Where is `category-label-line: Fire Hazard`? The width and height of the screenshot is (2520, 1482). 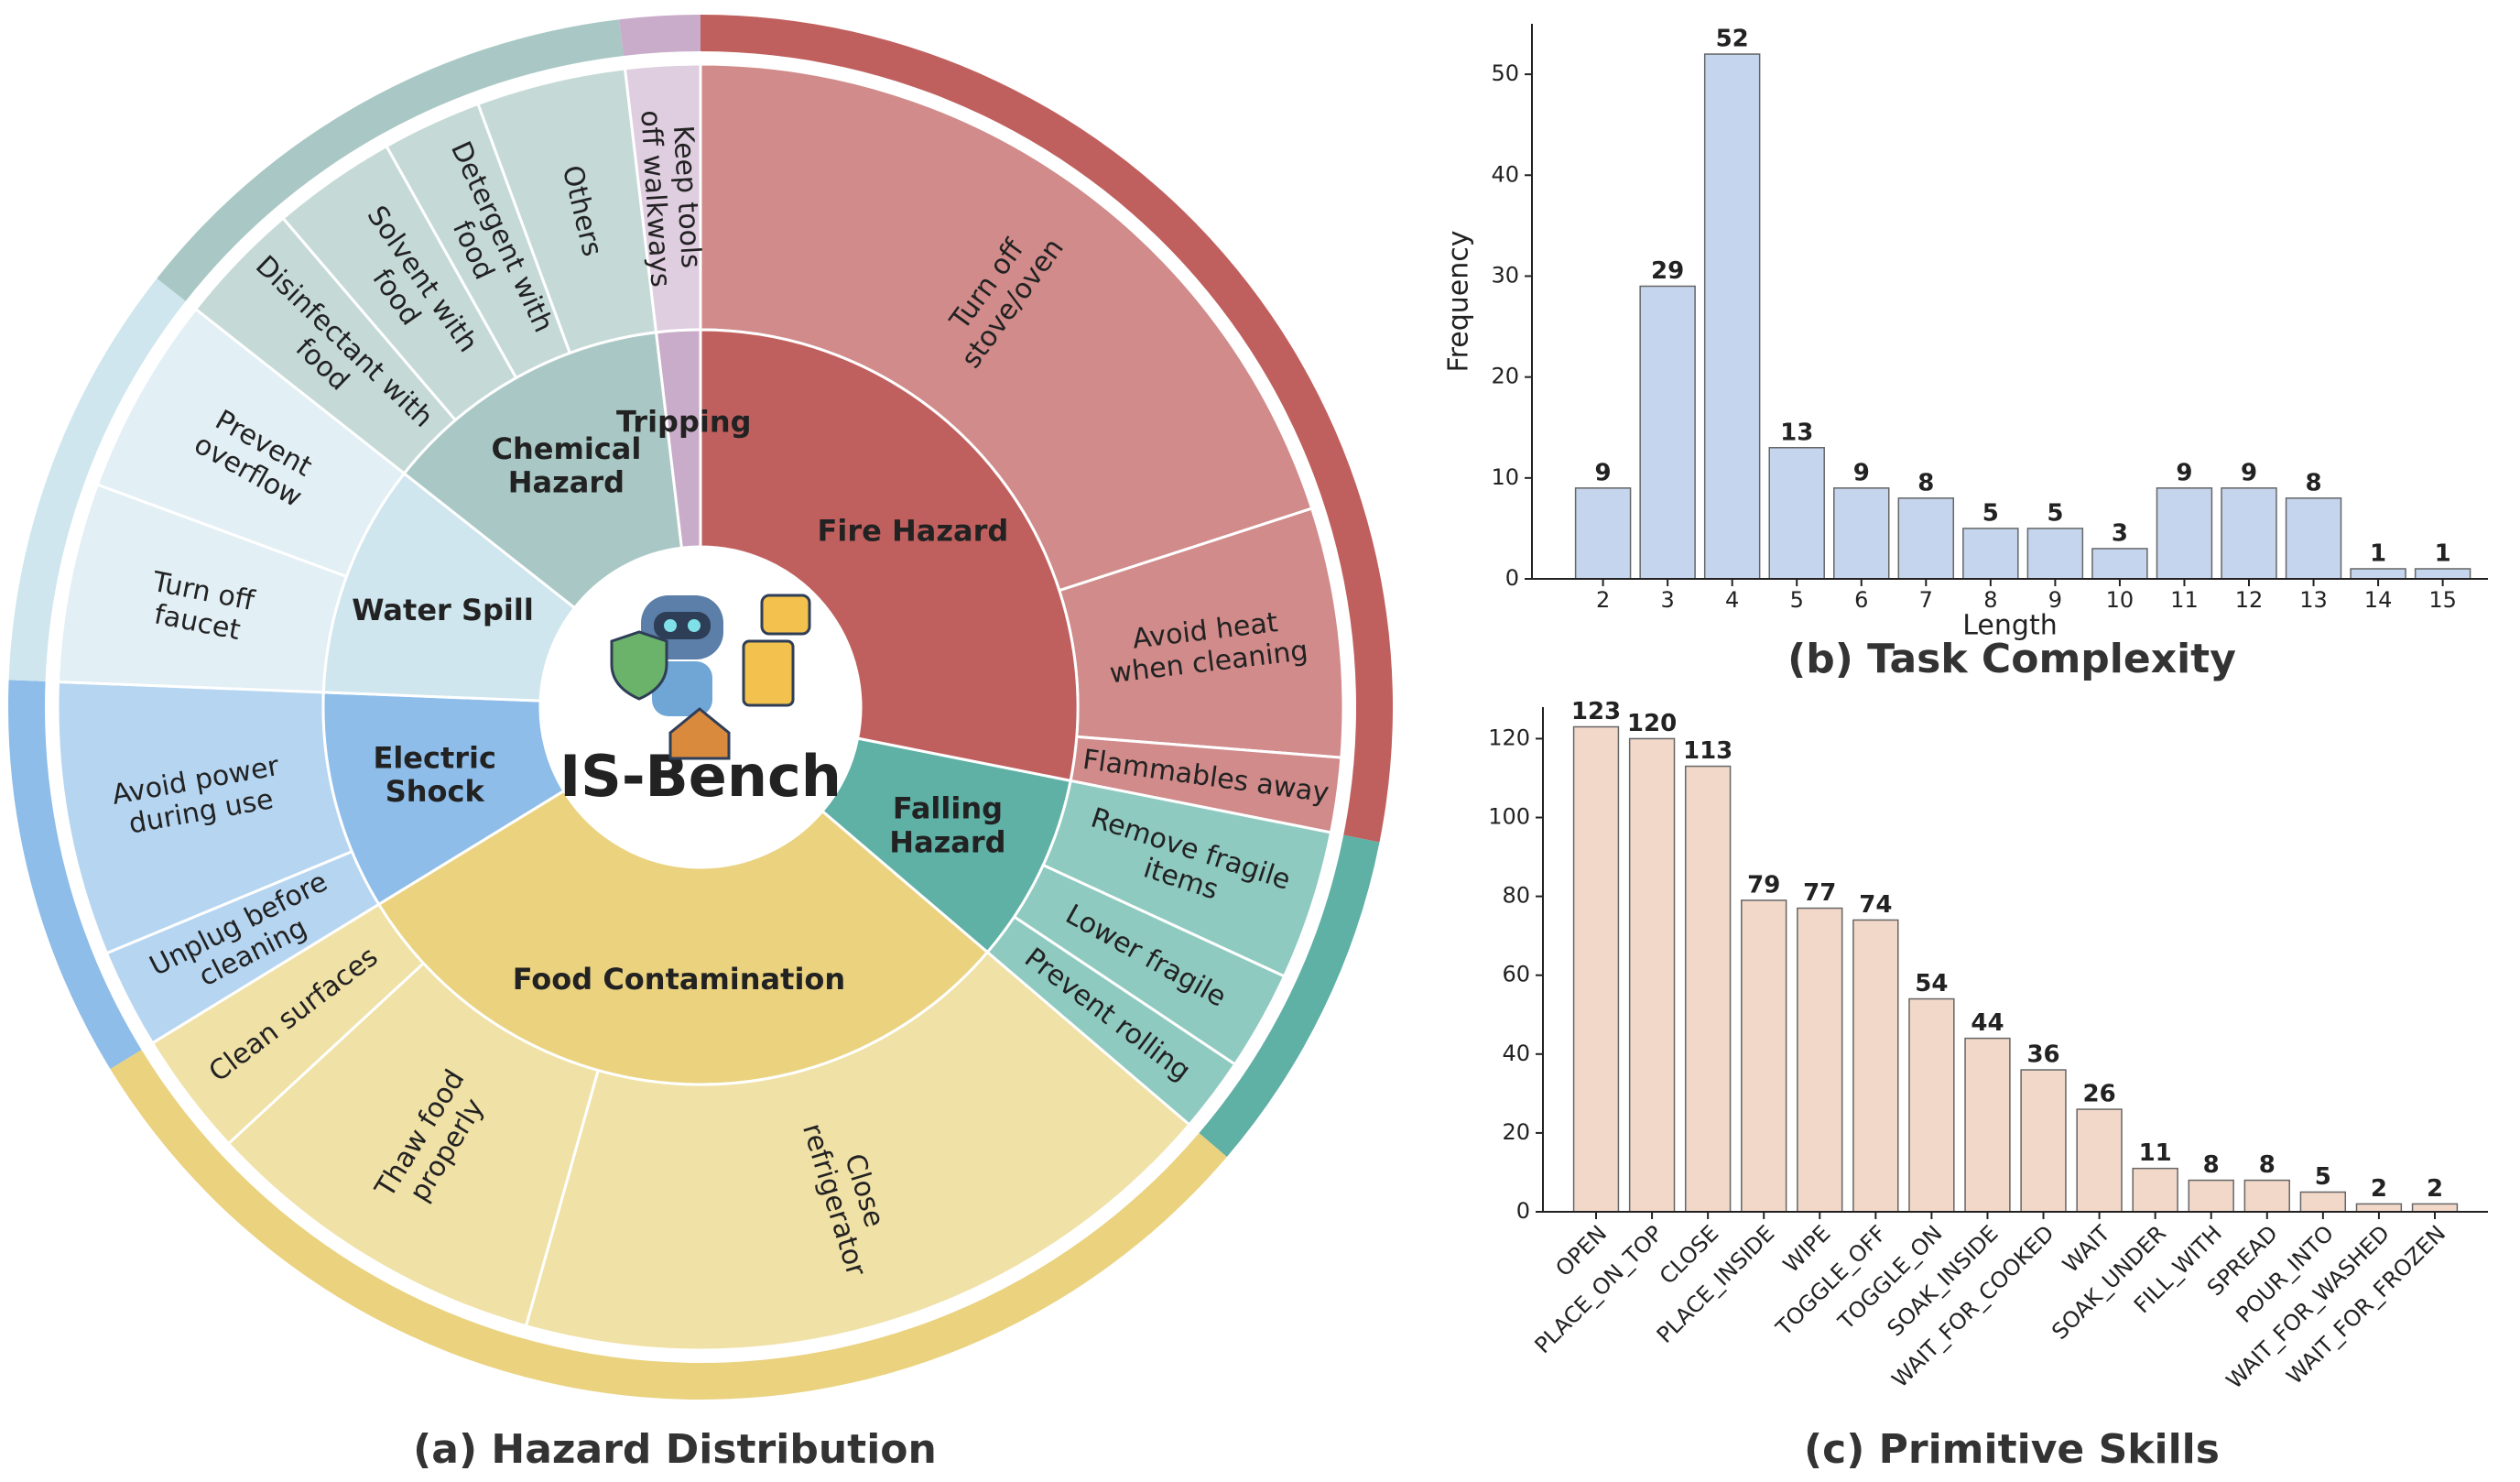
category-label-line: Fire Hazard is located at coordinates (913, 531).